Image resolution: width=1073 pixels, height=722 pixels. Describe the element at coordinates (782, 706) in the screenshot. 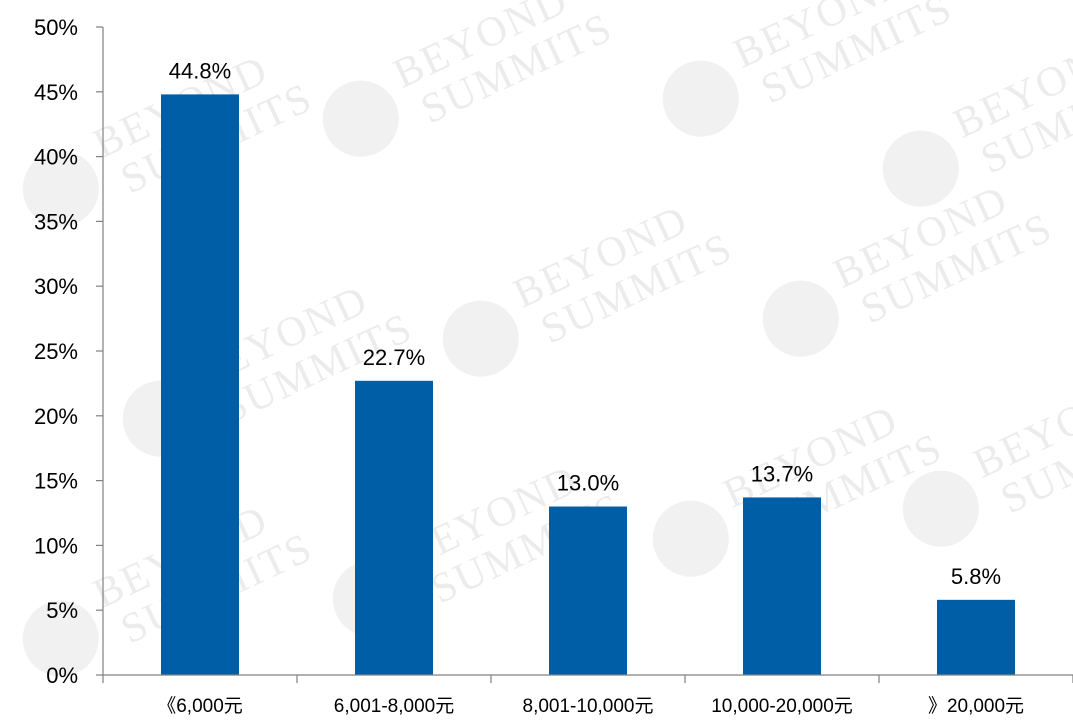

I see `x-category-label: 10,000-20,000元` at that location.